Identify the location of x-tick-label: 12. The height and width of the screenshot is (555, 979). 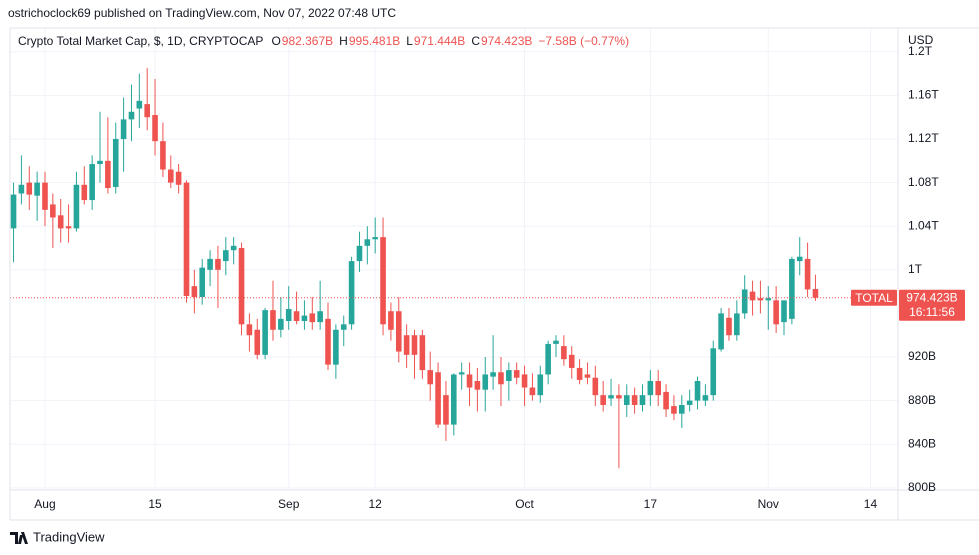
(376, 504).